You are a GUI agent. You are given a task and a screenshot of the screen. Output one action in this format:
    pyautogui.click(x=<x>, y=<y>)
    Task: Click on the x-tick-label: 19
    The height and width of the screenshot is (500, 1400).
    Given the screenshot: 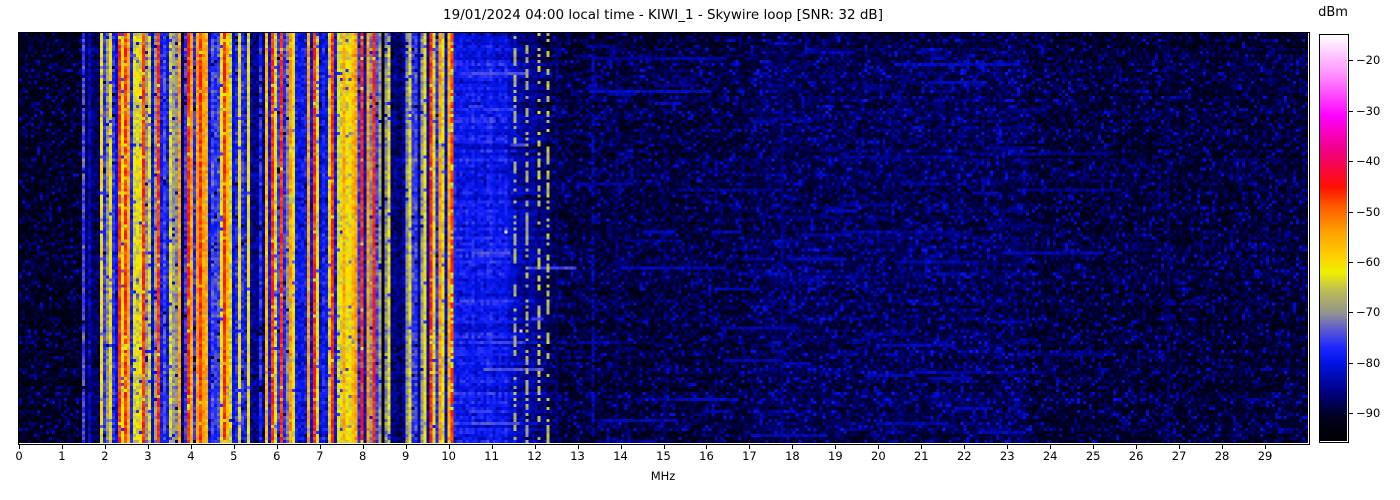 What is the action you would take?
    pyautogui.click(x=835, y=456)
    